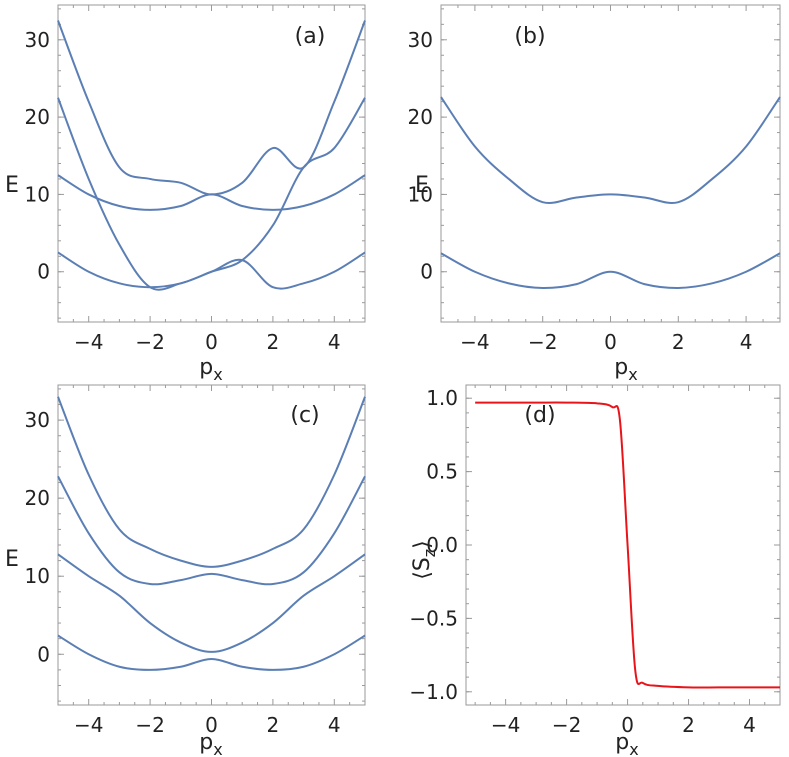 The image size is (789, 757). Describe the element at coordinates (310, 36) in the screenshot. I see `panel-tag: (a)` at that location.